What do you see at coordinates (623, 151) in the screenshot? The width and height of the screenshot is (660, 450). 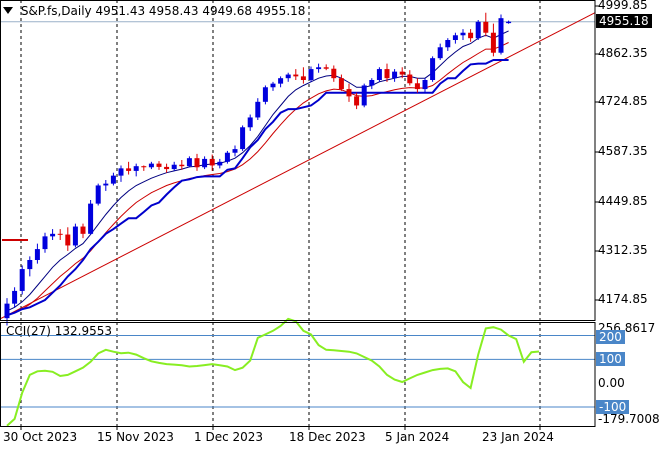 I see `price-axis-label: 4587.35` at bounding box center [623, 151].